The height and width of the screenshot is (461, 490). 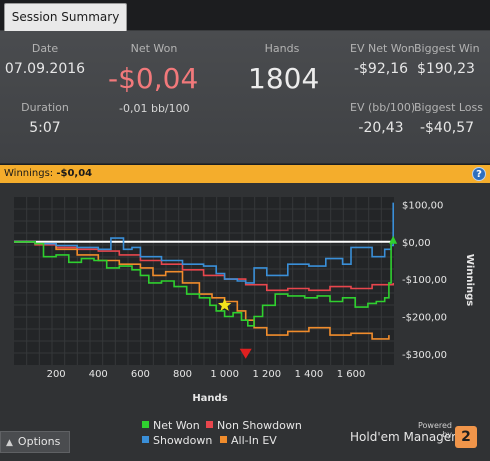 I want to click on chart-markers, so click(x=308, y=297).